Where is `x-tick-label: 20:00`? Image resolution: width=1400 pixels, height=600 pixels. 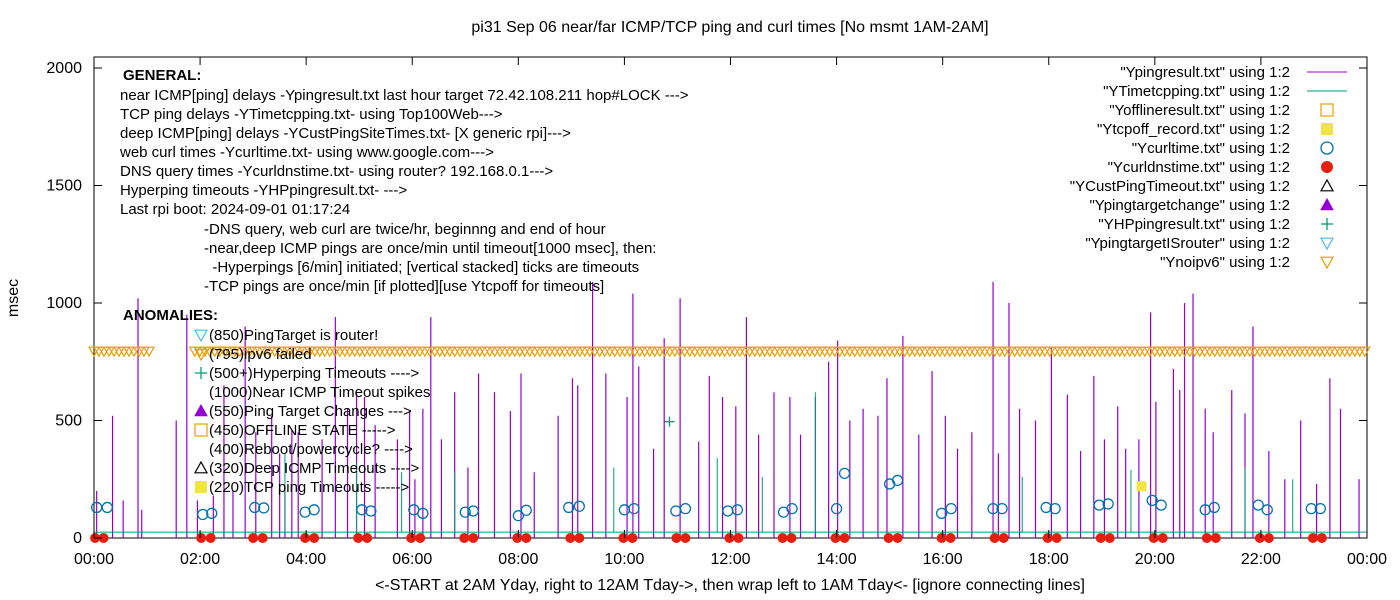 x-tick-label: 20:00 is located at coordinates (1155, 559).